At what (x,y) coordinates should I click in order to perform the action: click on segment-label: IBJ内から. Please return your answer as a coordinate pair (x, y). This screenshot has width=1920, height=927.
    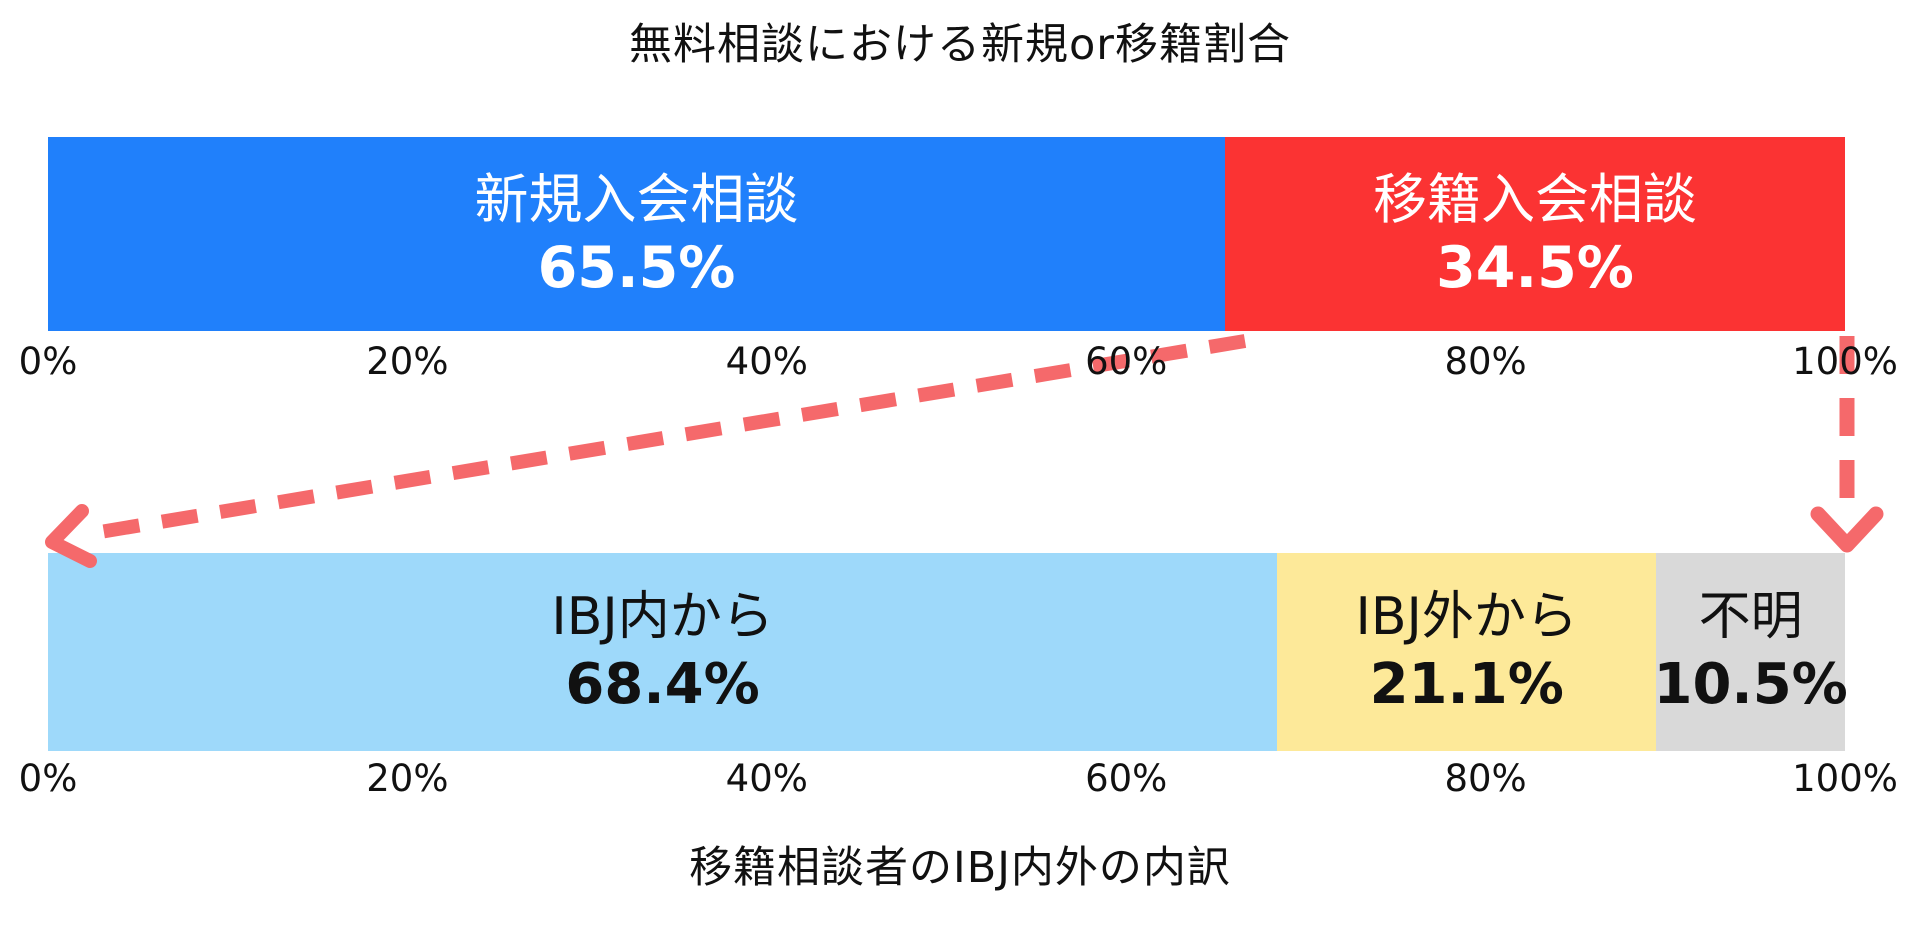
    Looking at the image, I should click on (662, 617).